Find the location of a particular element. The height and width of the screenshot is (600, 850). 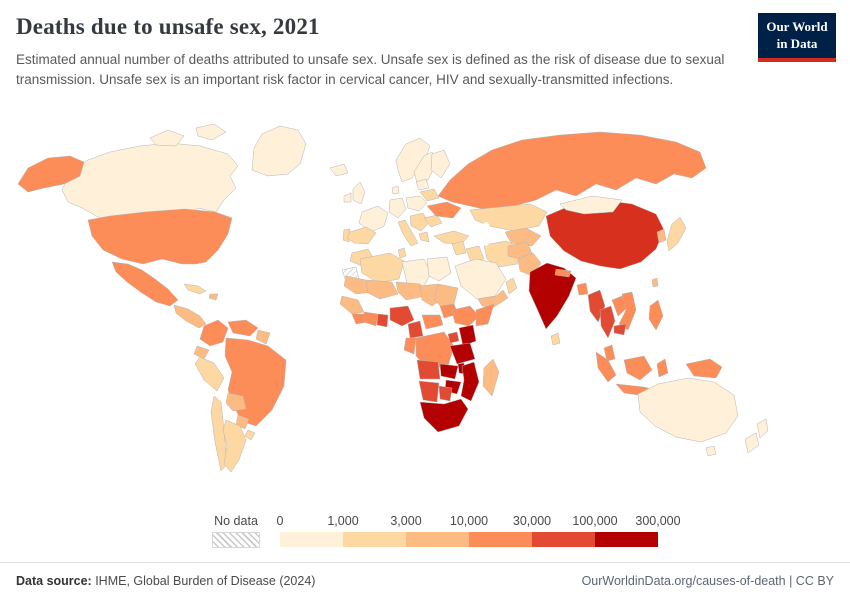

region-central-african-republic is located at coordinates (432, 322).